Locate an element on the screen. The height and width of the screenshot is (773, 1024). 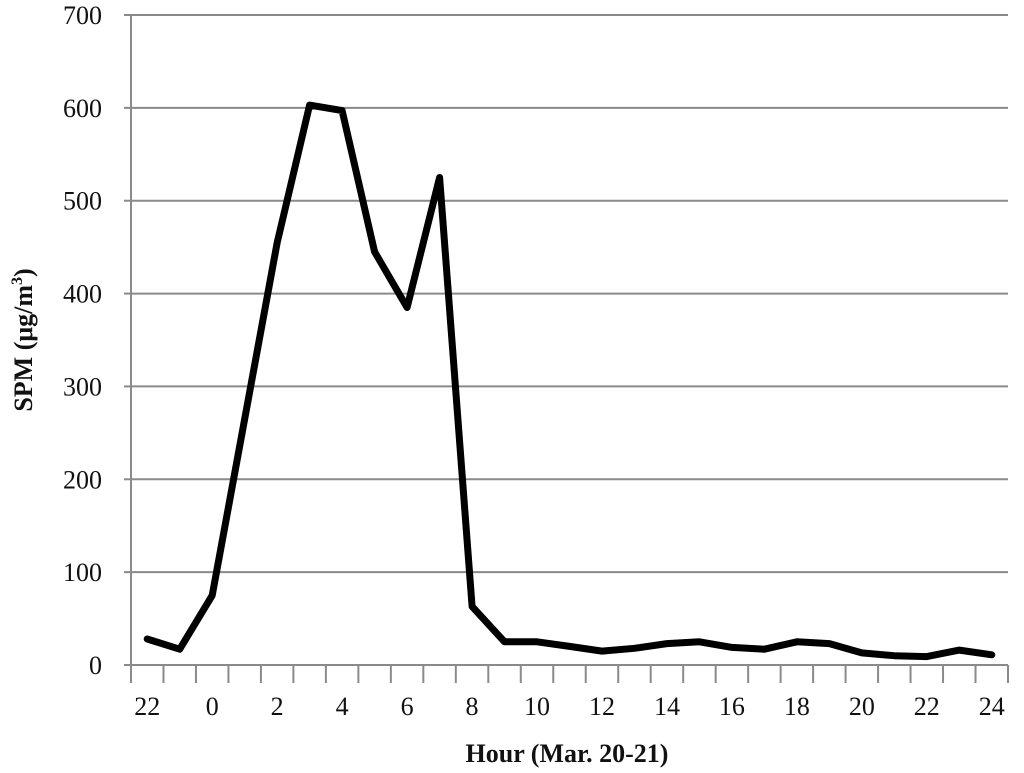
x-tick-label: 12 is located at coordinates (602, 706).